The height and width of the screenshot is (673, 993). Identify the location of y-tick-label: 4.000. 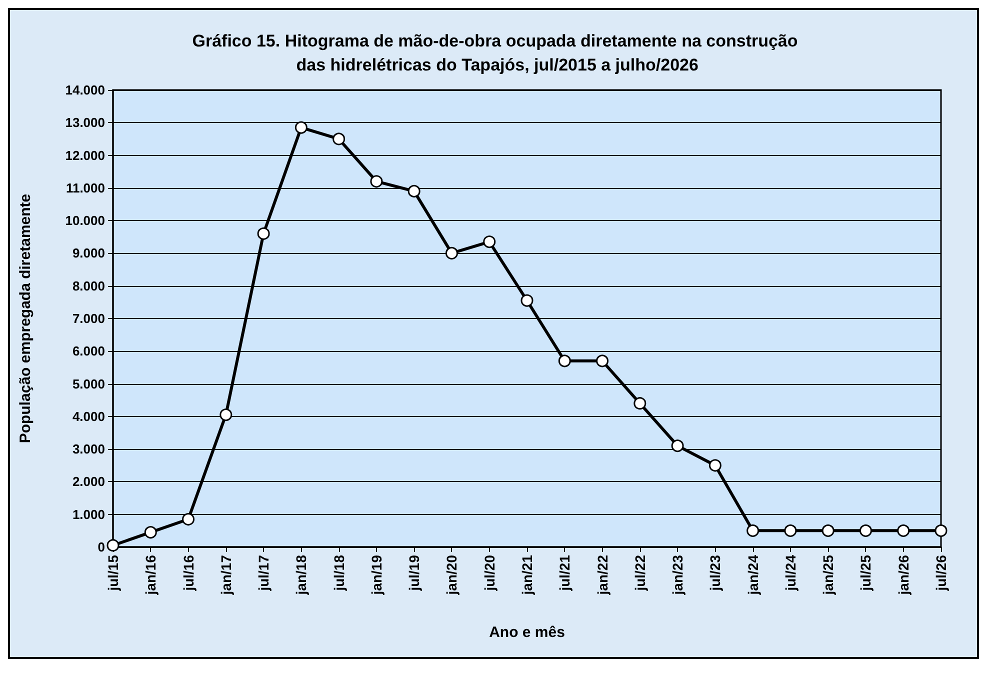
(88, 416).